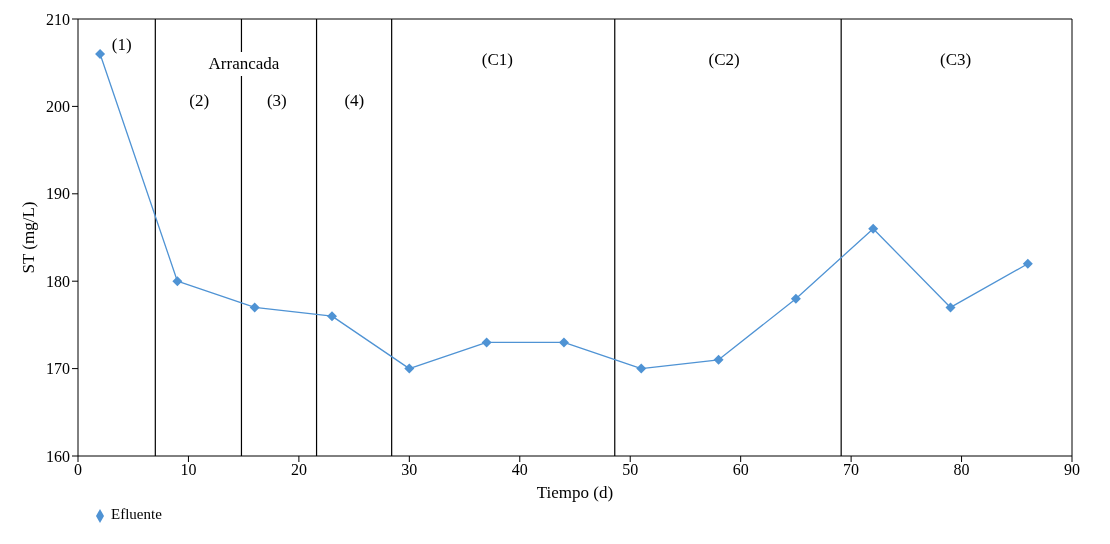  I want to click on y-tick-label: 170, so click(58, 369).